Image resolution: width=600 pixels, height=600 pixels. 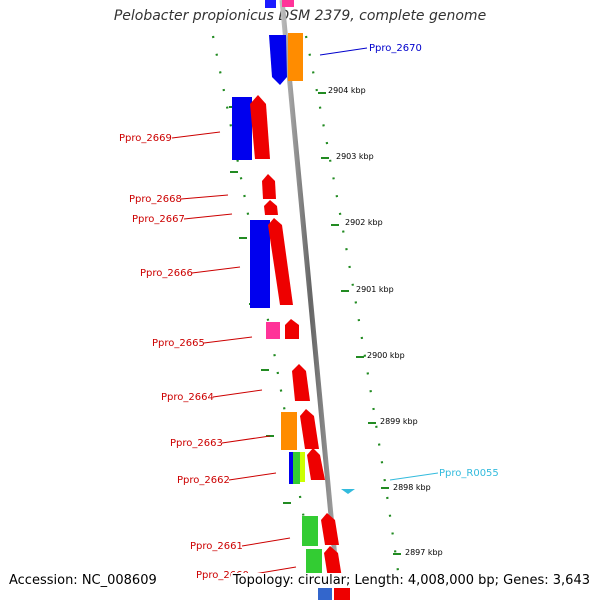 I want to click on gene-label-ppro-2660: Ppro_2660, so click(x=222, y=575).